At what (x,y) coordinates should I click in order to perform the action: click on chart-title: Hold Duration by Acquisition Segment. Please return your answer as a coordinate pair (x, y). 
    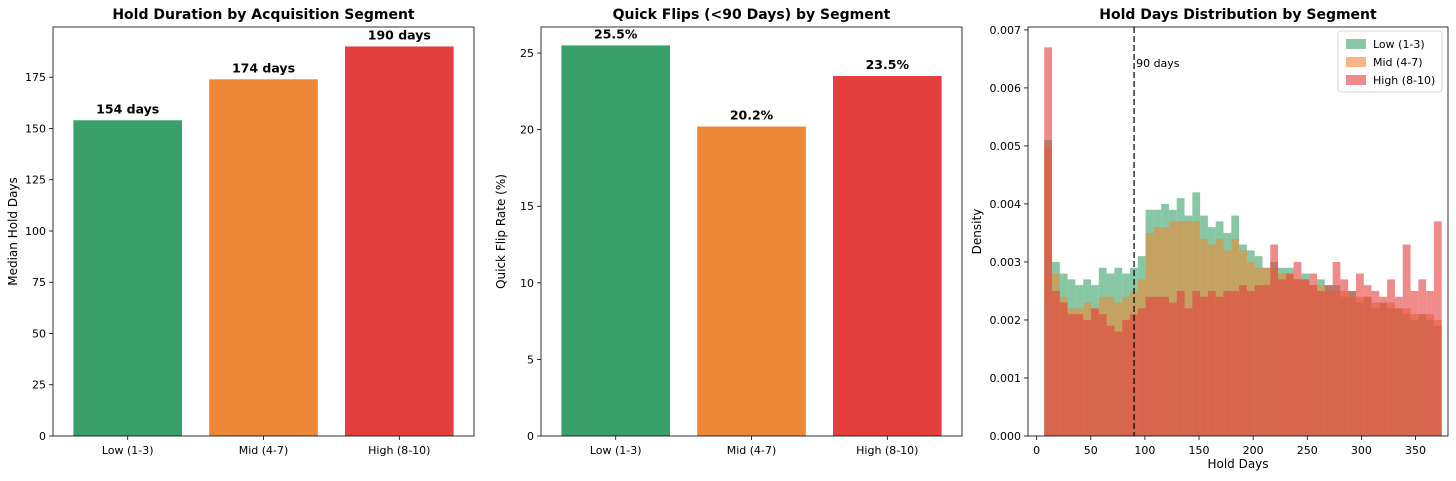
    Looking at the image, I should click on (263, 15).